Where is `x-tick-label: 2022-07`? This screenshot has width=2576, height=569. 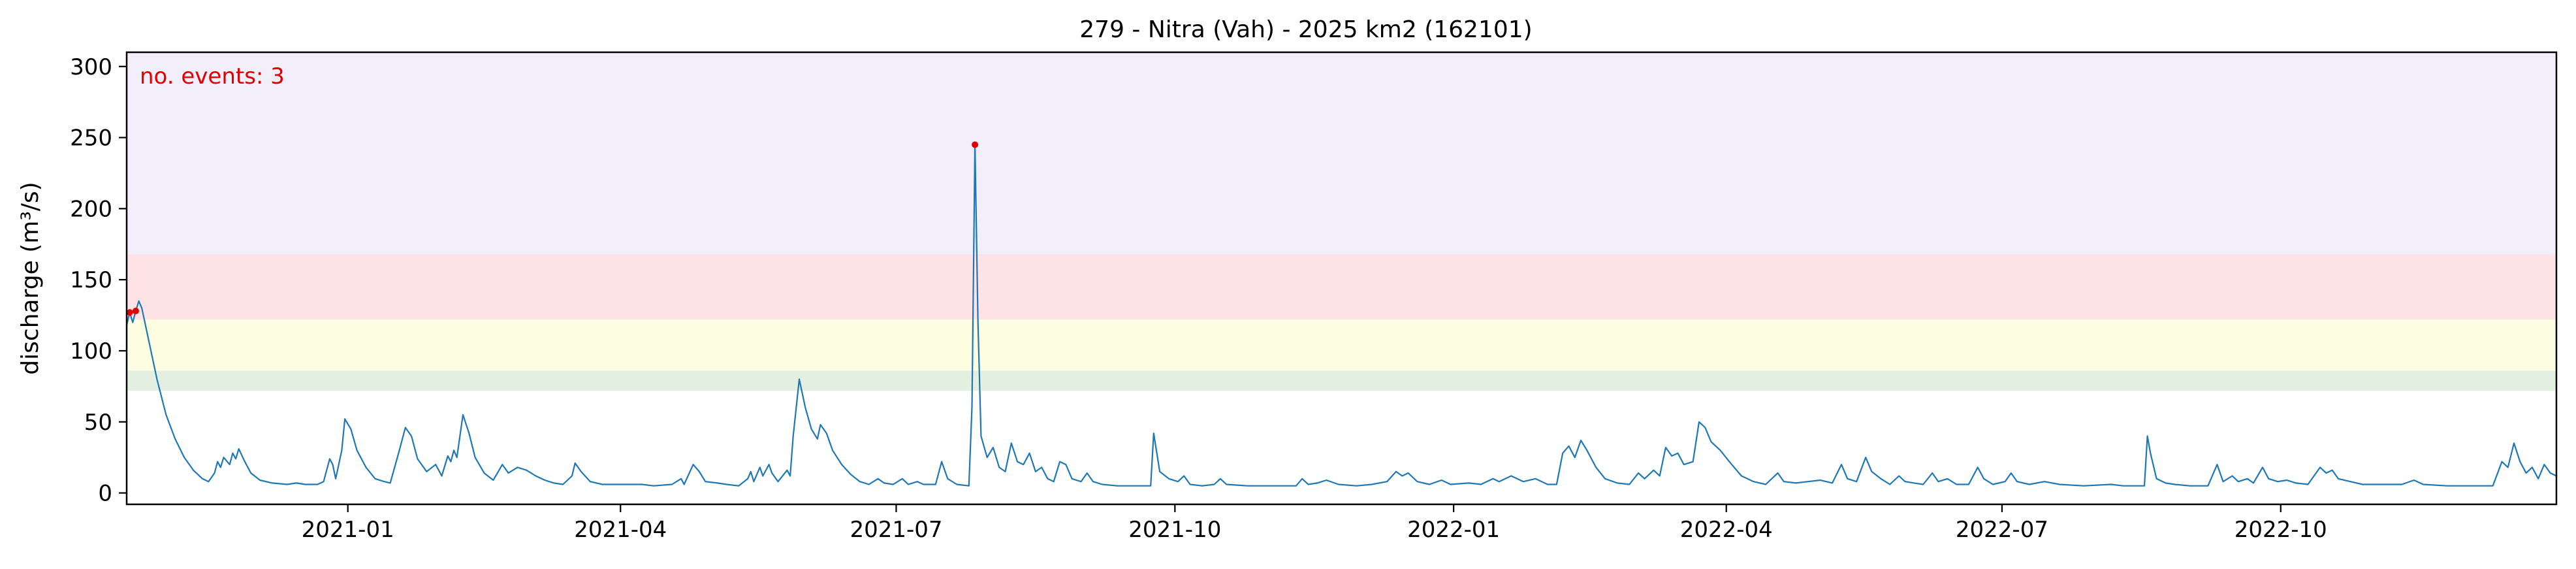
x-tick-label: 2022-07 is located at coordinates (2002, 530).